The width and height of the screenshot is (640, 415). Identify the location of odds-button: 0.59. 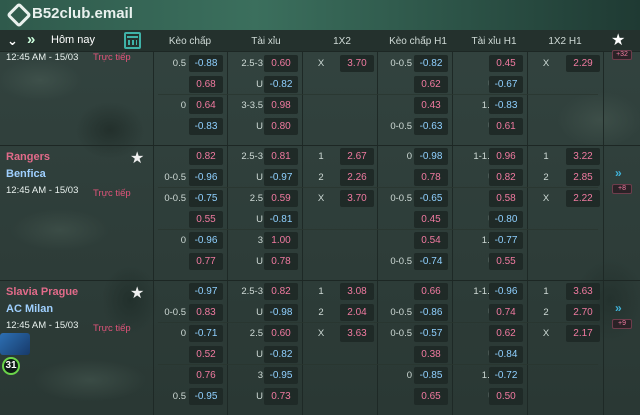
(281, 198).